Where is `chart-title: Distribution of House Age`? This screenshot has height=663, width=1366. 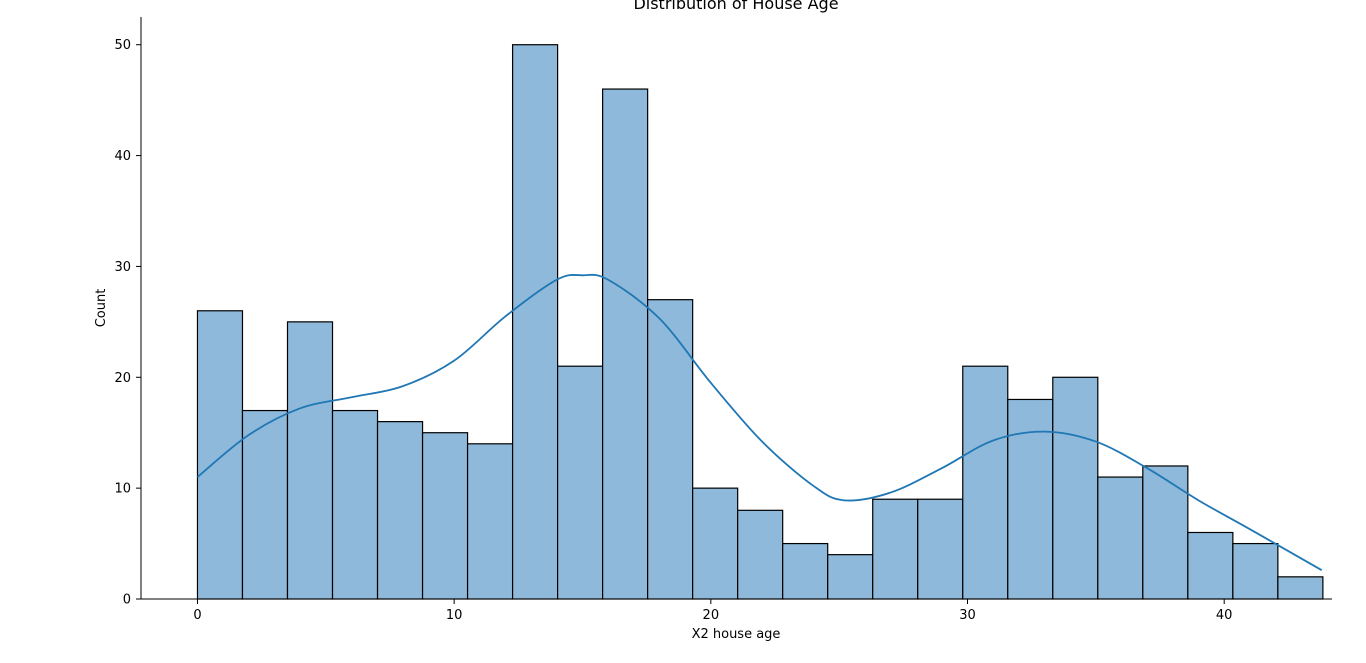
chart-title: Distribution of House Age is located at coordinates (735, 6).